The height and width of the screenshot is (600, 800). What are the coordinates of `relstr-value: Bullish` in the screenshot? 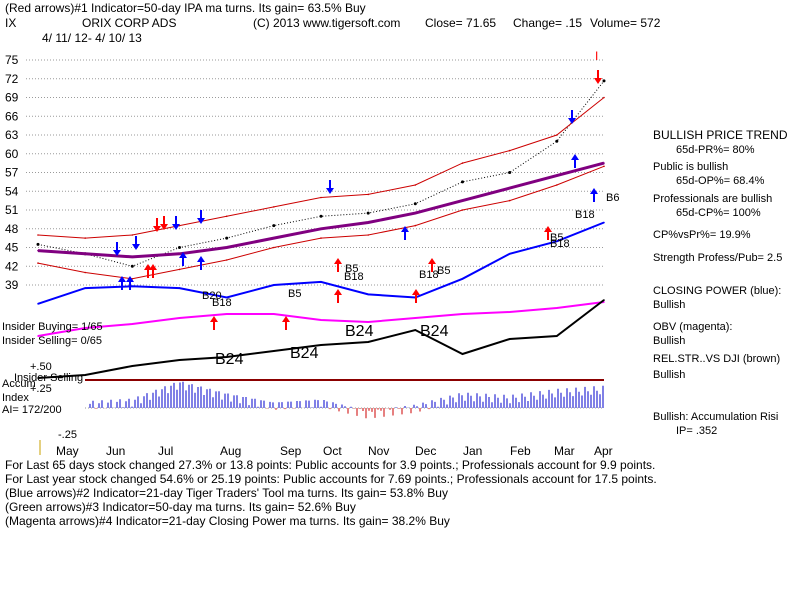 It's located at (669, 375).